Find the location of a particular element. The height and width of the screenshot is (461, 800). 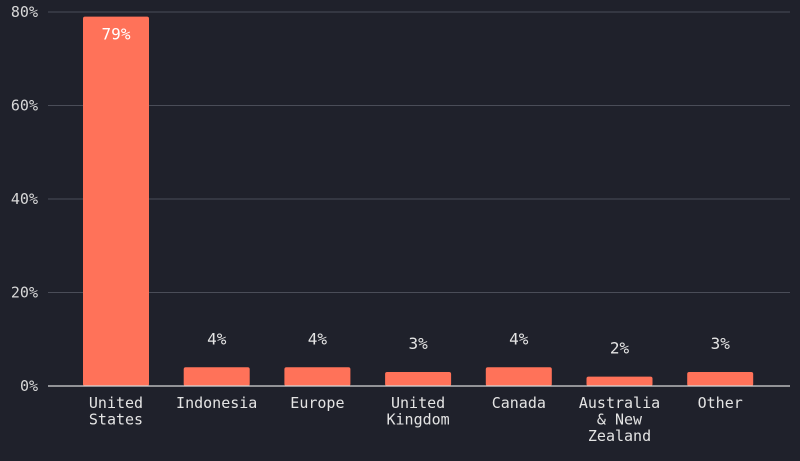

y-tick-label: 40% is located at coordinates (24, 199).